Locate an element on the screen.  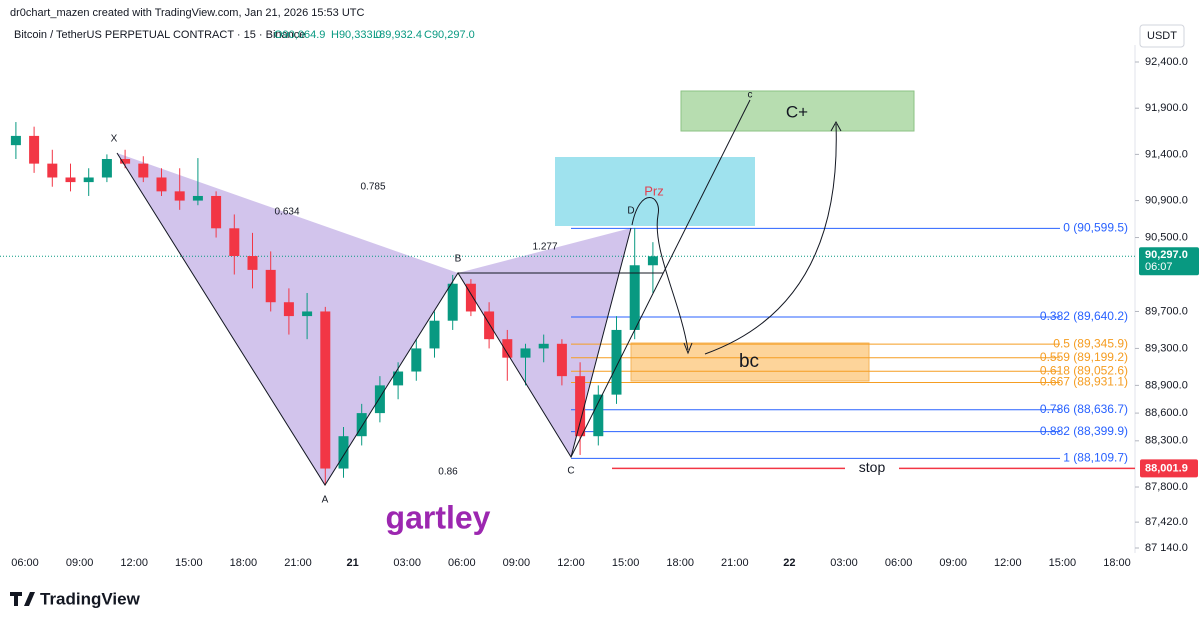
arrow-to-bc is located at coordinates (660, 274).